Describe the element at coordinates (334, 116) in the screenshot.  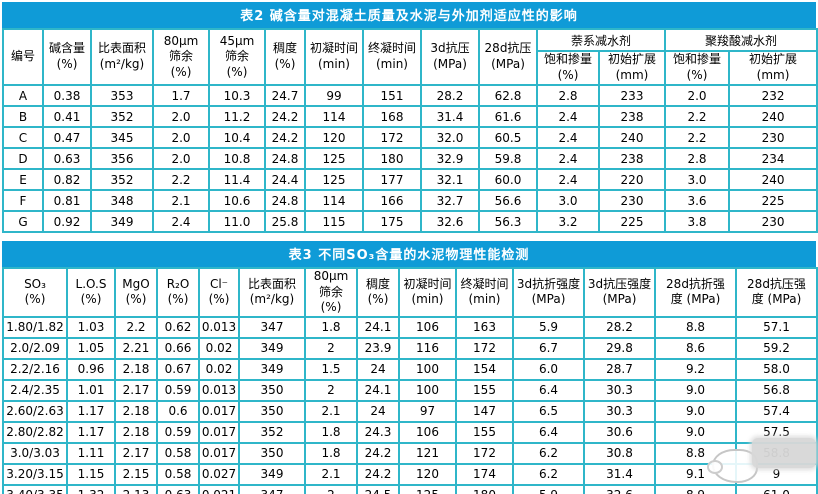
I see `table-cell: 114` at that location.